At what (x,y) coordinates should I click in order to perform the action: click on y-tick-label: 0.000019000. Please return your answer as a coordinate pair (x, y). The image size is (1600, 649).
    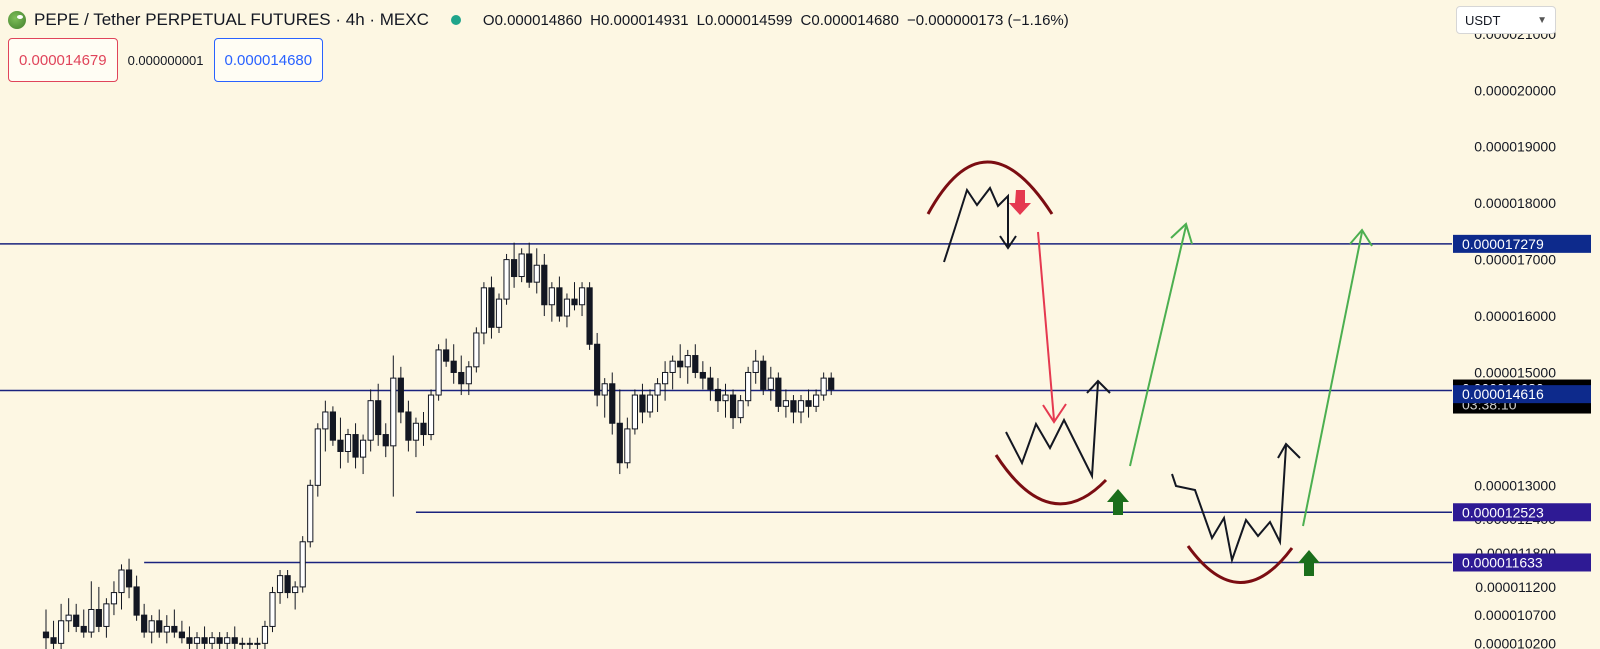
    Looking at the image, I should click on (1515, 147).